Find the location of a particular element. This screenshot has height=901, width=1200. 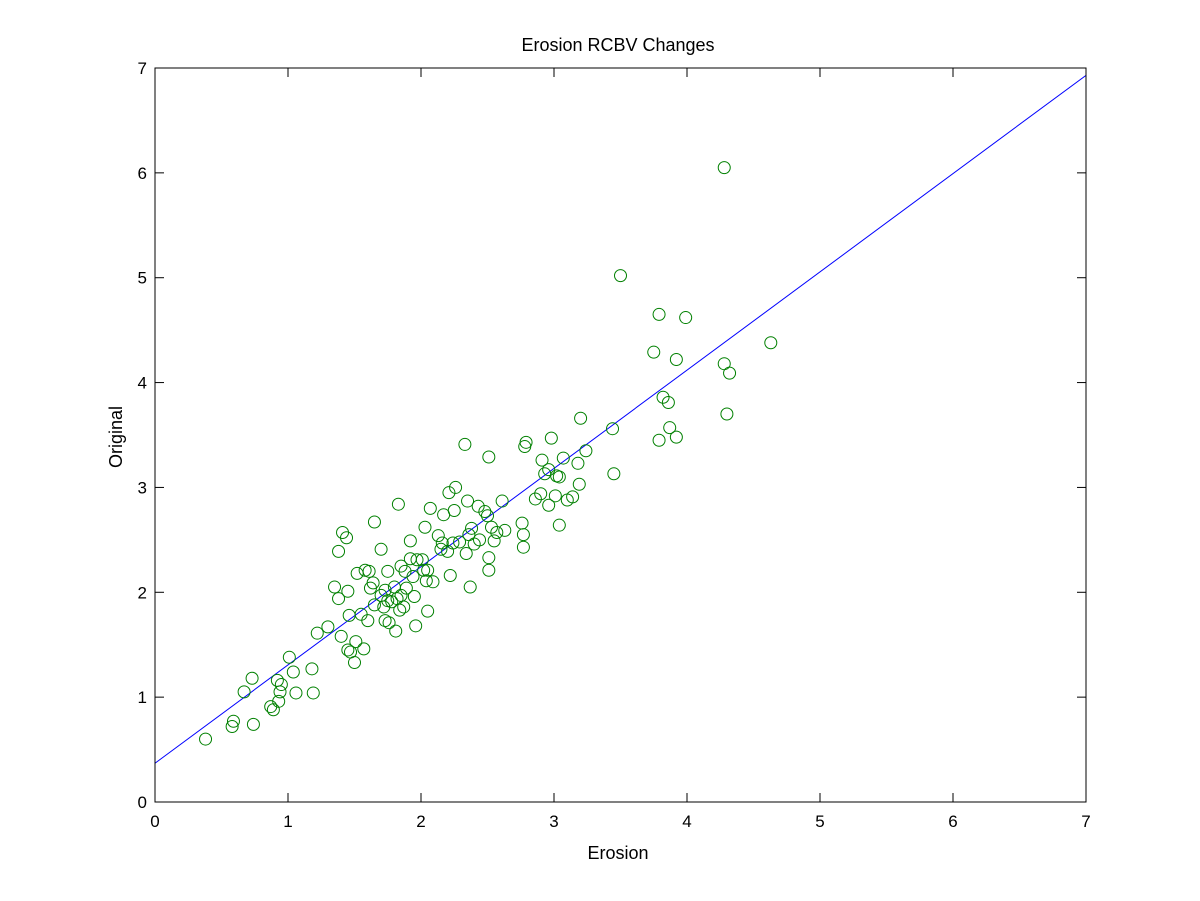

x-tick-label: 6 is located at coordinates (952, 821).